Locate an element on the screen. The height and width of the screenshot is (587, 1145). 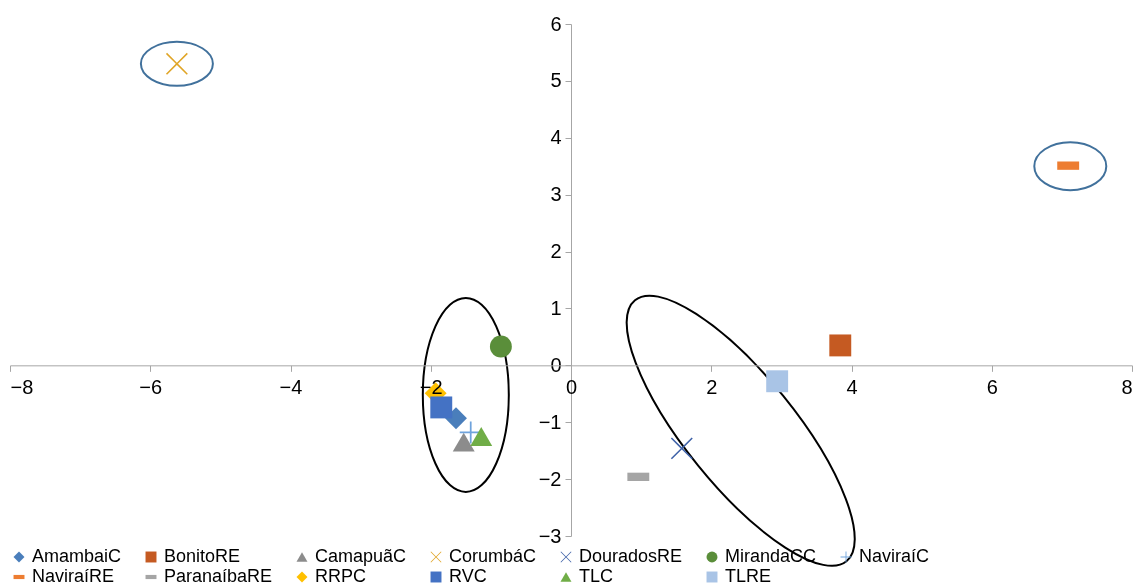
y-tick-label: 5 is located at coordinates (556, 80).